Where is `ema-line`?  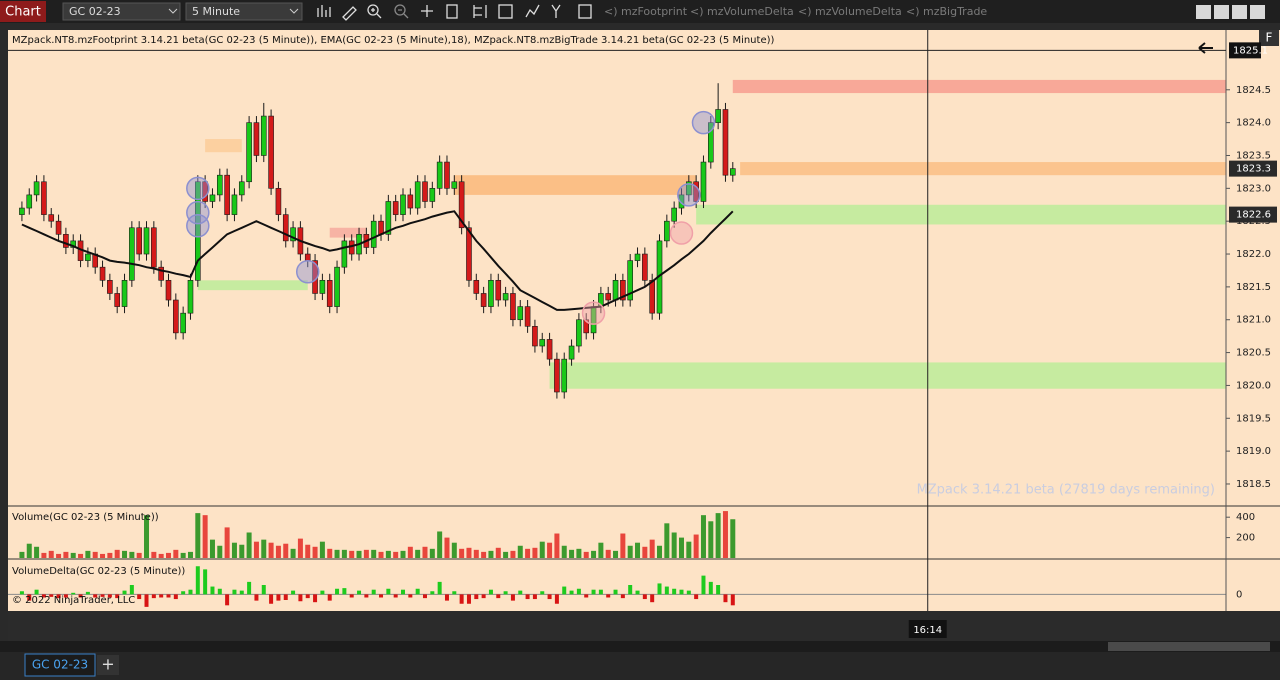 ema-line is located at coordinates (377, 260).